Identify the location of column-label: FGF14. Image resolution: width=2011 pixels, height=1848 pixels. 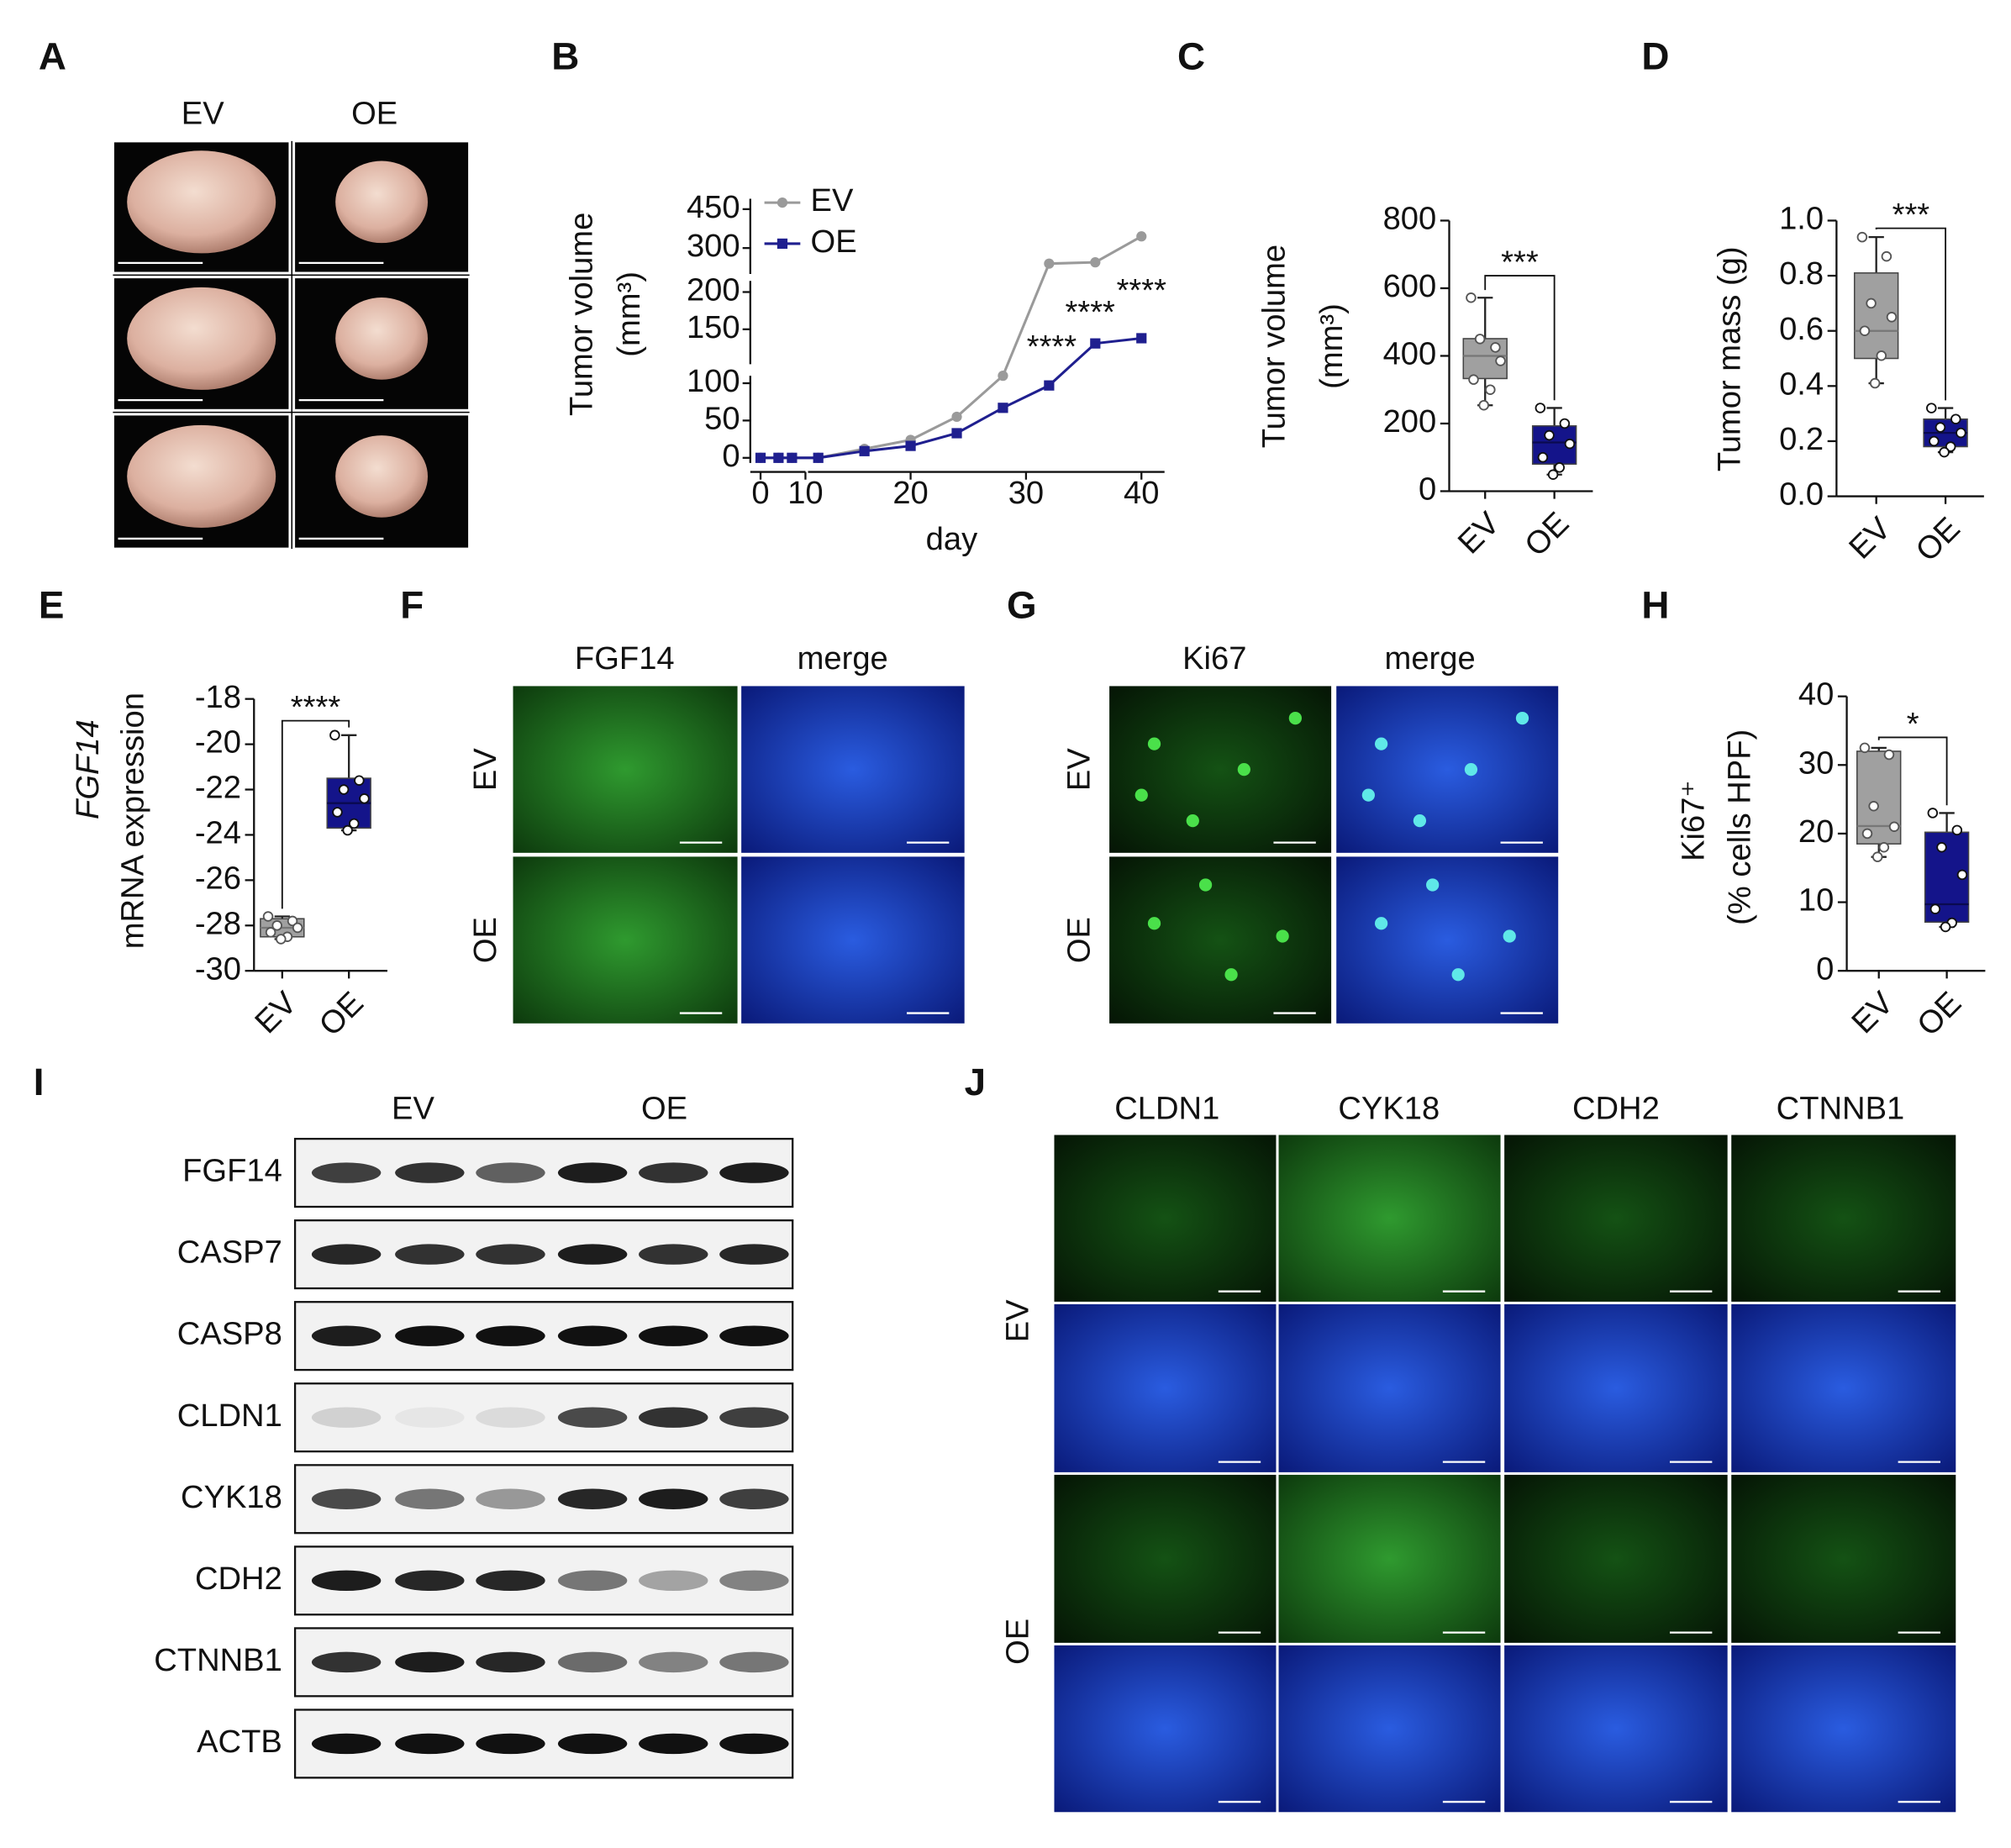
(625, 658).